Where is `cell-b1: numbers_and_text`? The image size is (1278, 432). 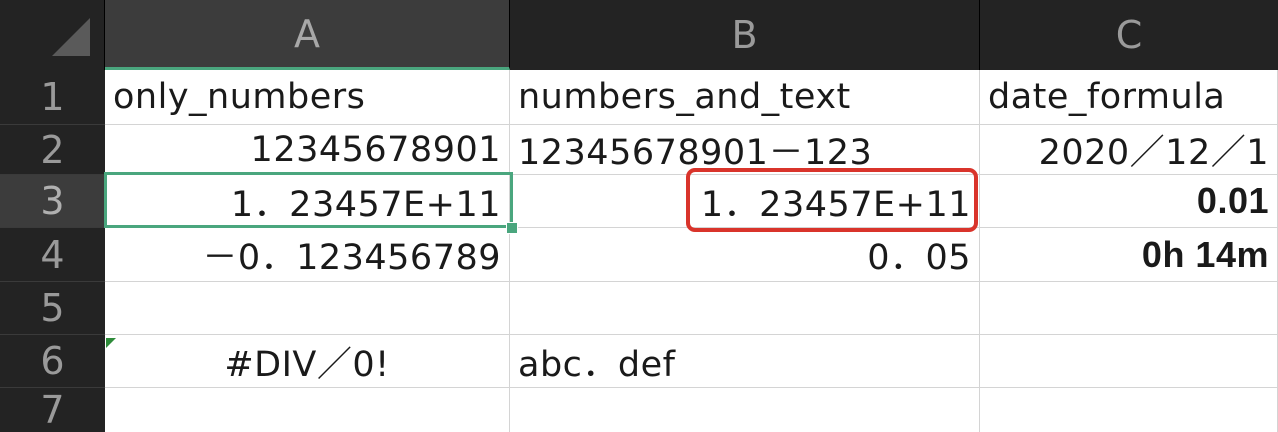 cell-b1: numbers_and_text is located at coordinates (745, 97).